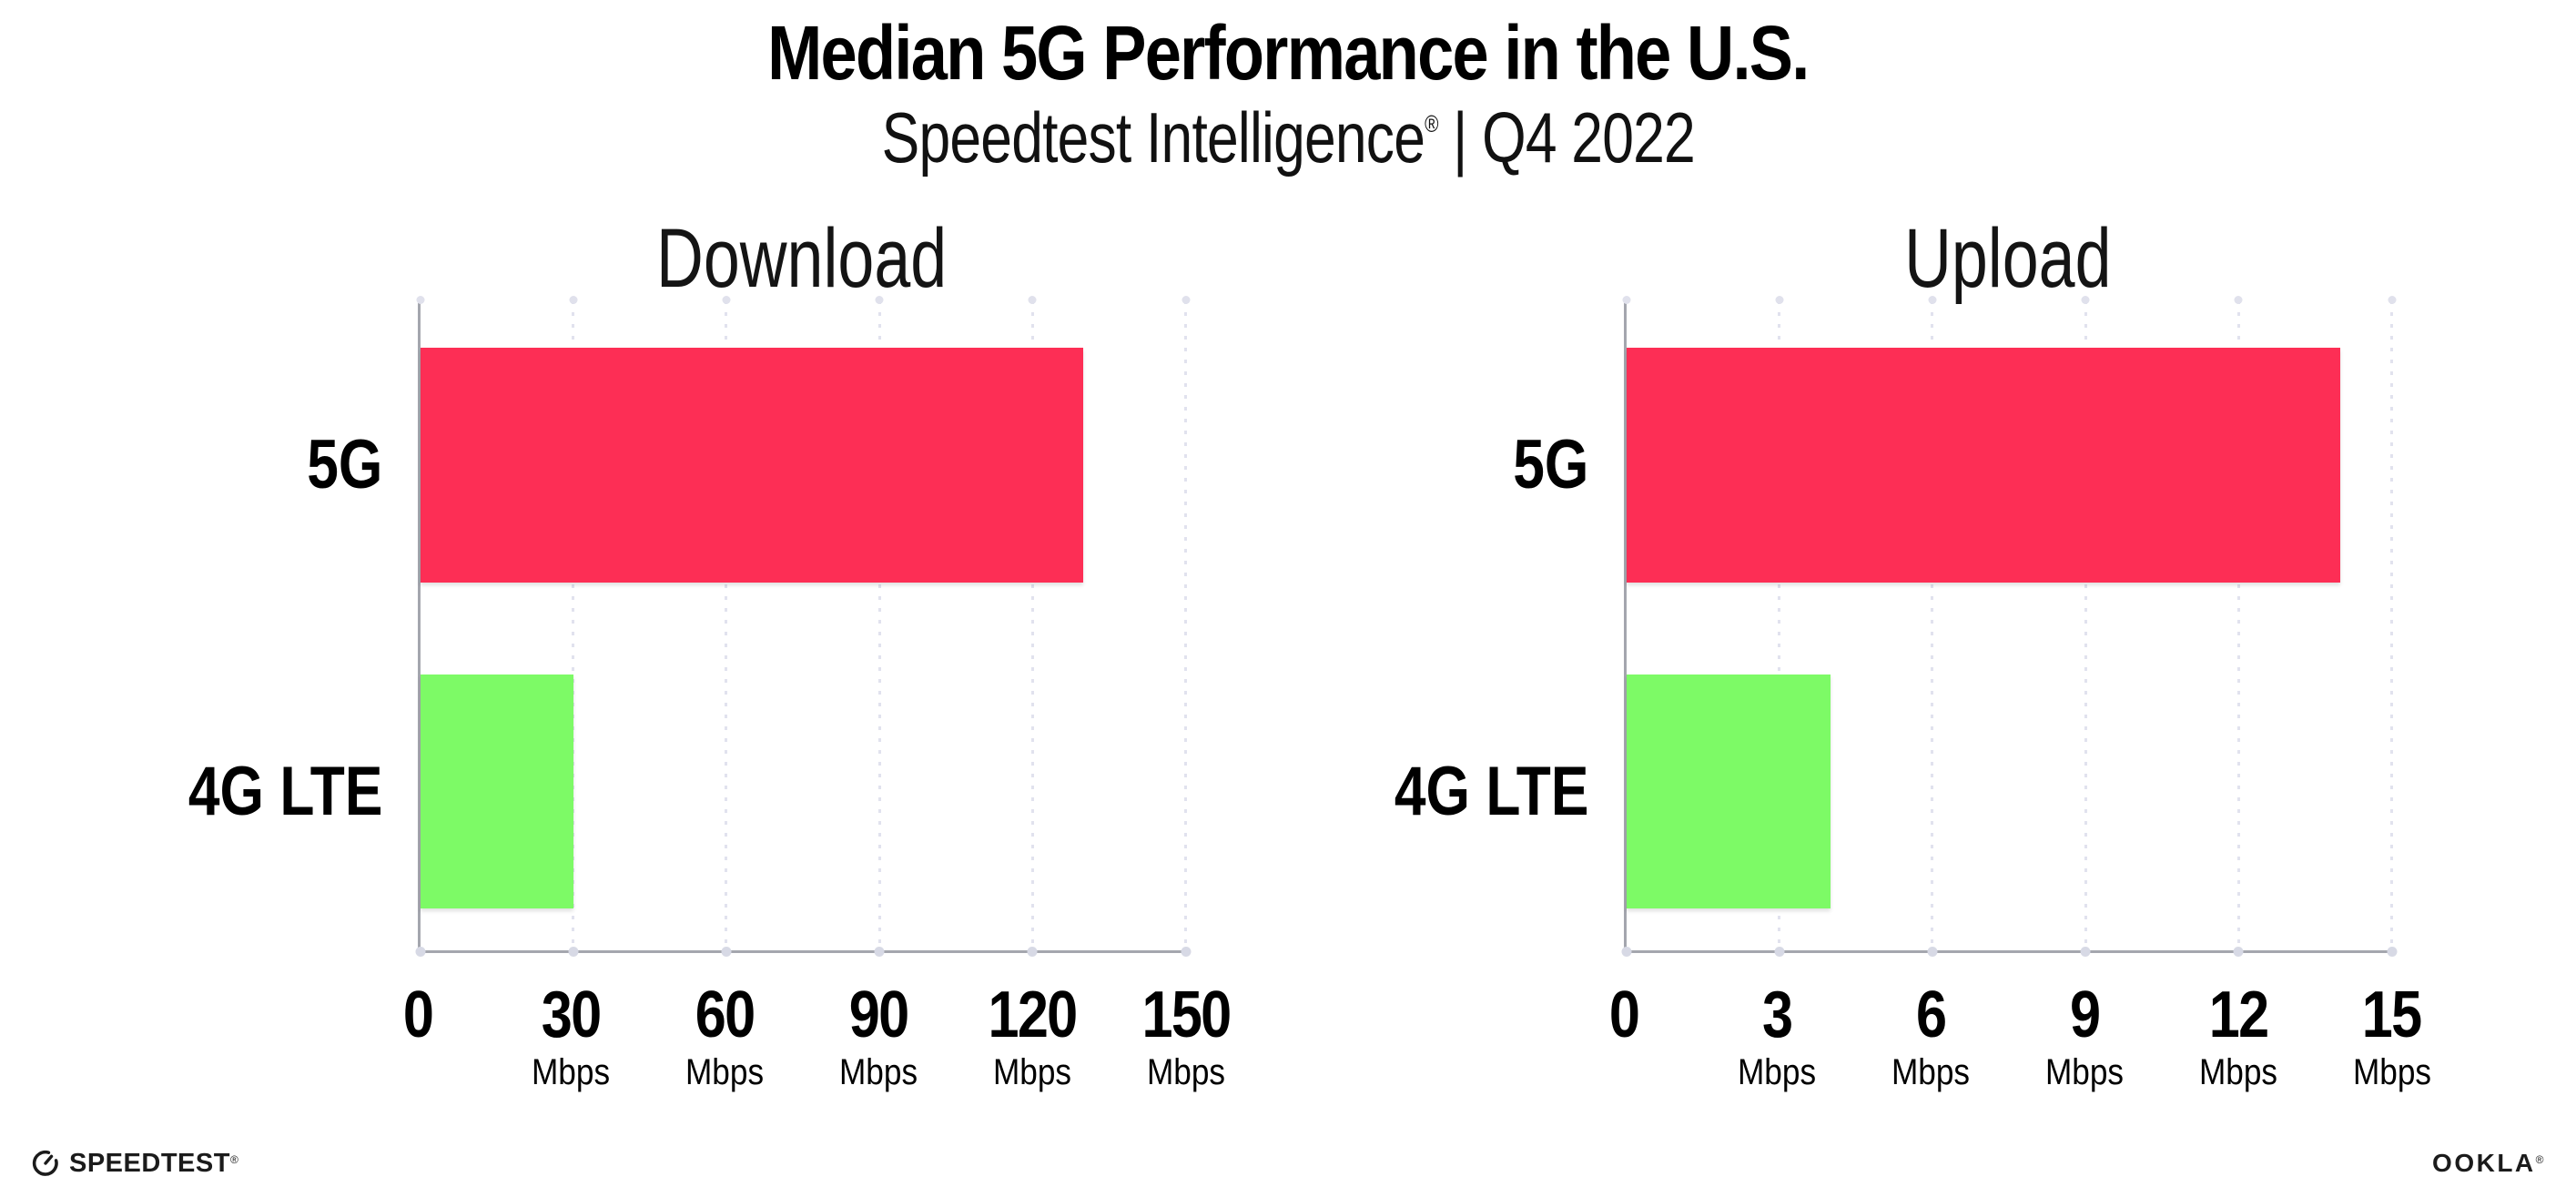 Image resolution: width=2576 pixels, height=1197 pixels. What do you see at coordinates (725, 1015) in the screenshot?
I see `x-tick-label: 60` at bounding box center [725, 1015].